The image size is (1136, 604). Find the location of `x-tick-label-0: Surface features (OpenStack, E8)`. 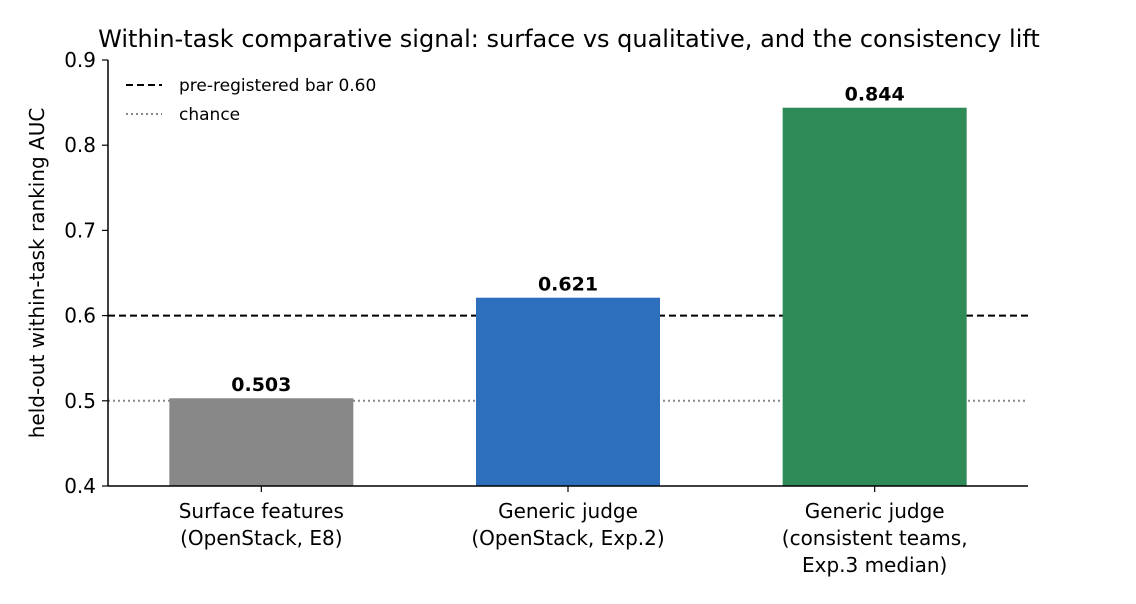

x-tick-label-0: Surface features (OpenStack, E8) is located at coordinates (261, 524).